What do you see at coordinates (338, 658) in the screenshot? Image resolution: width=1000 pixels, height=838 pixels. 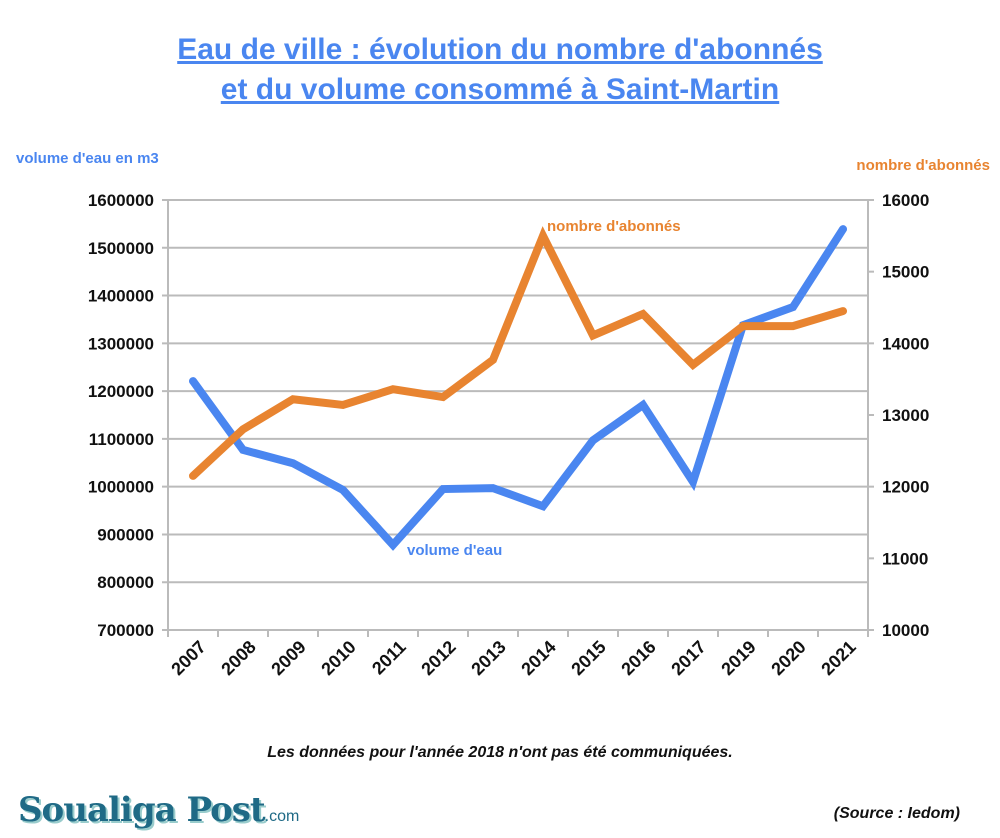 I see `x-tick-label: 2010` at bounding box center [338, 658].